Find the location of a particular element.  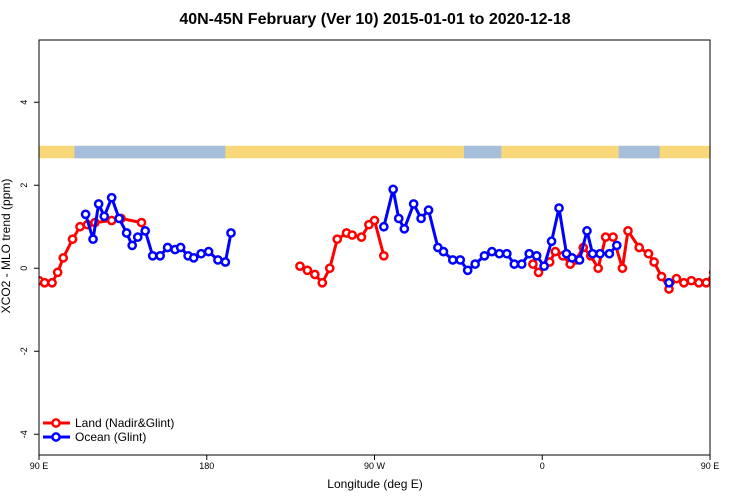

x-tick-label: 90 W is located at coordinates (375, 466).